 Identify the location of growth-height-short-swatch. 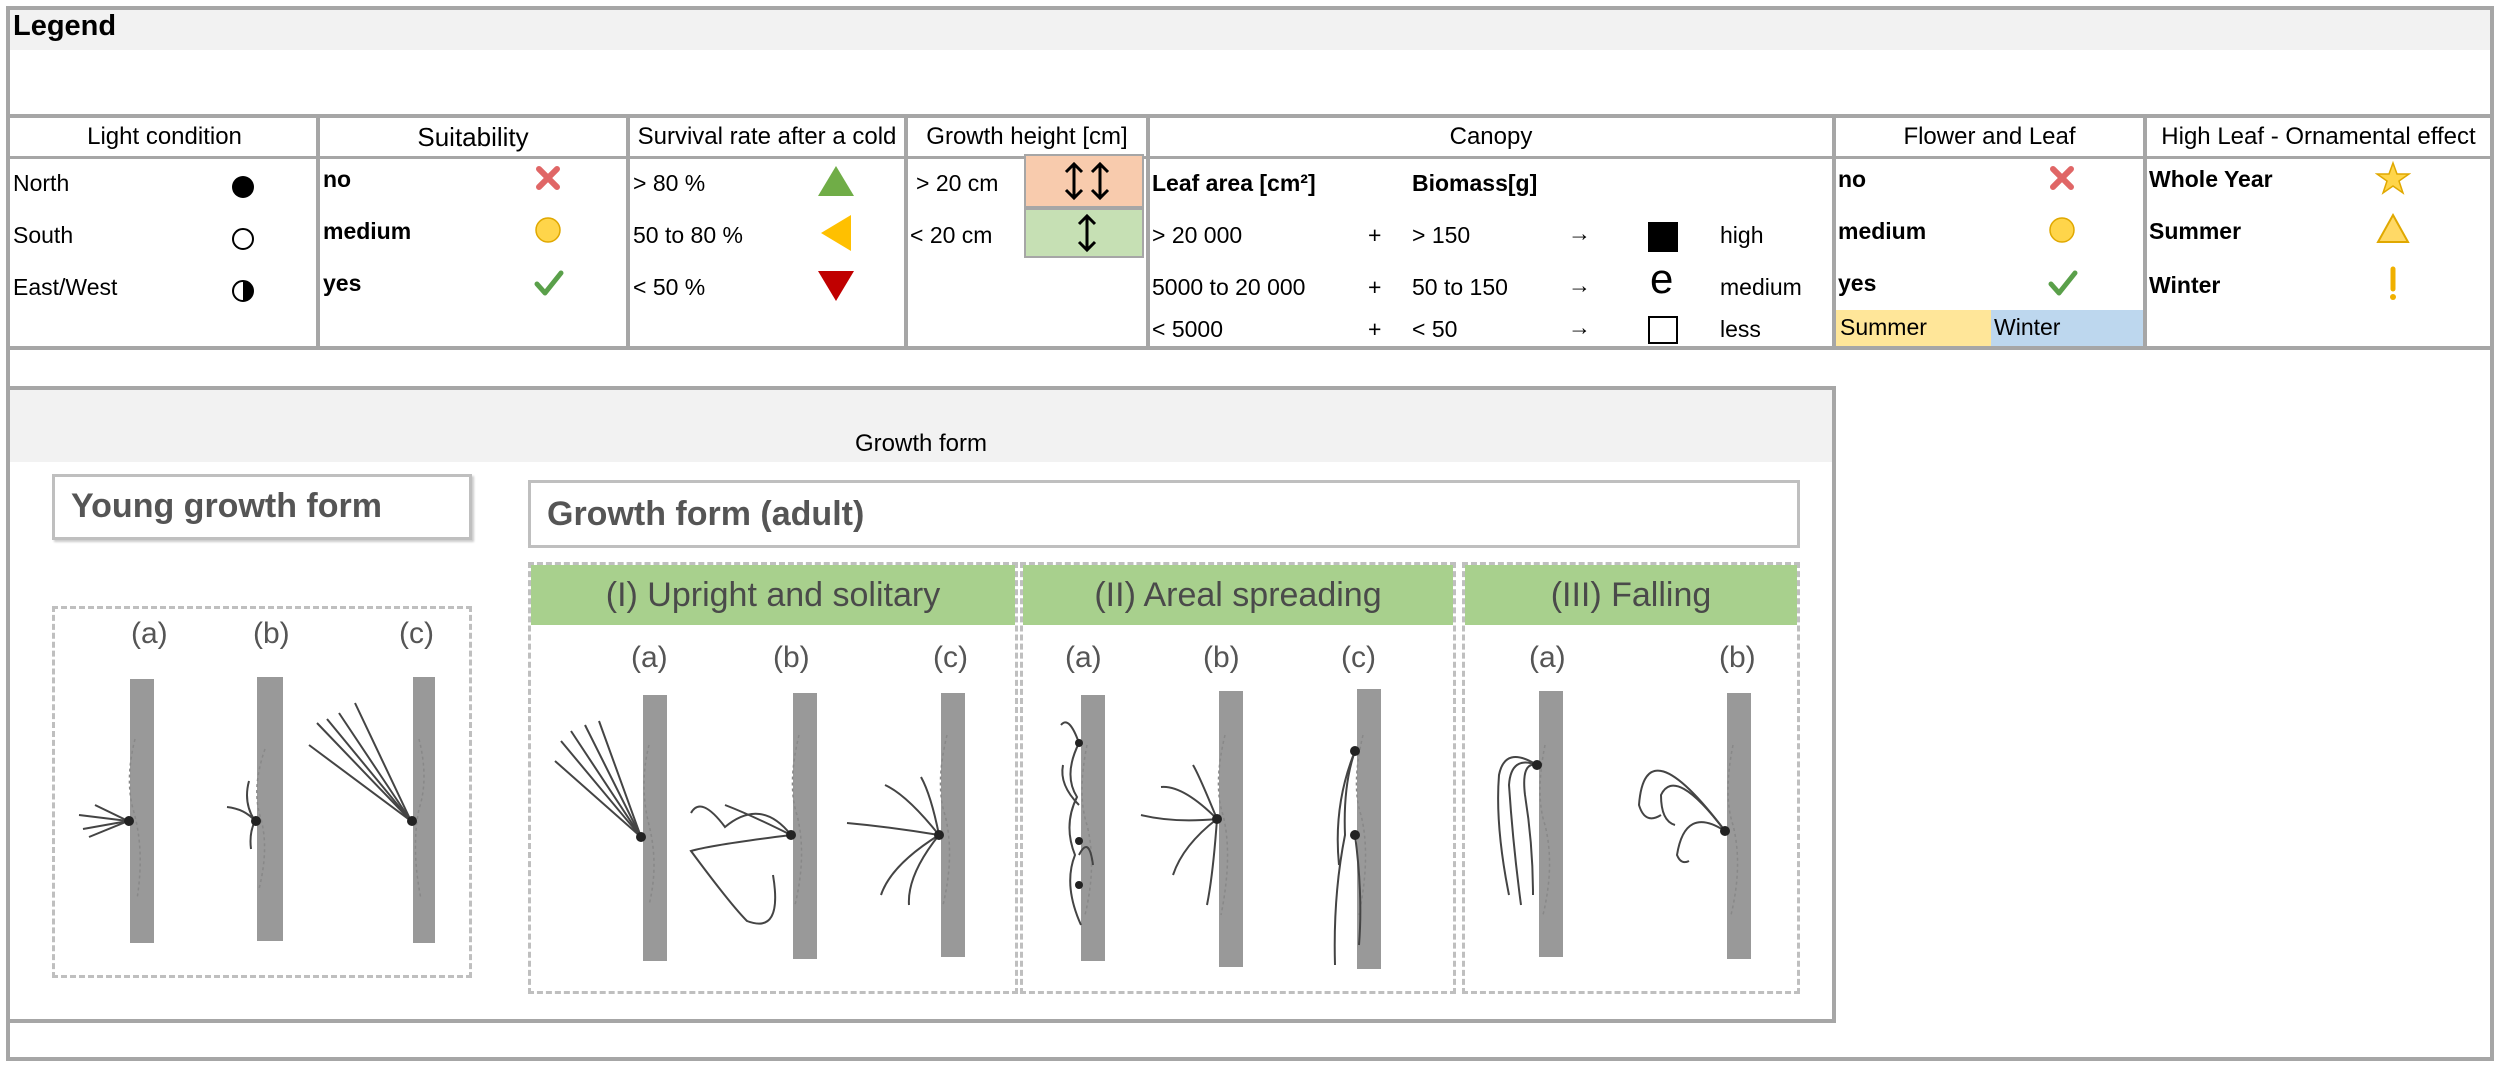
(1084, 233).